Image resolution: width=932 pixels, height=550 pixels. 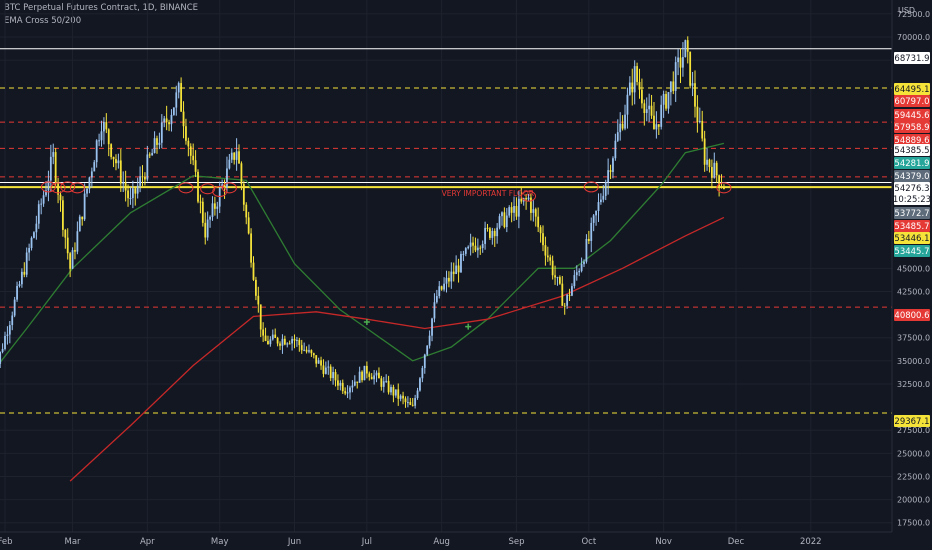 What do you see at coordinates (73, 542) in the screenshot?
I see `time-tick-label: Mar` at bounding box center [73, 542].